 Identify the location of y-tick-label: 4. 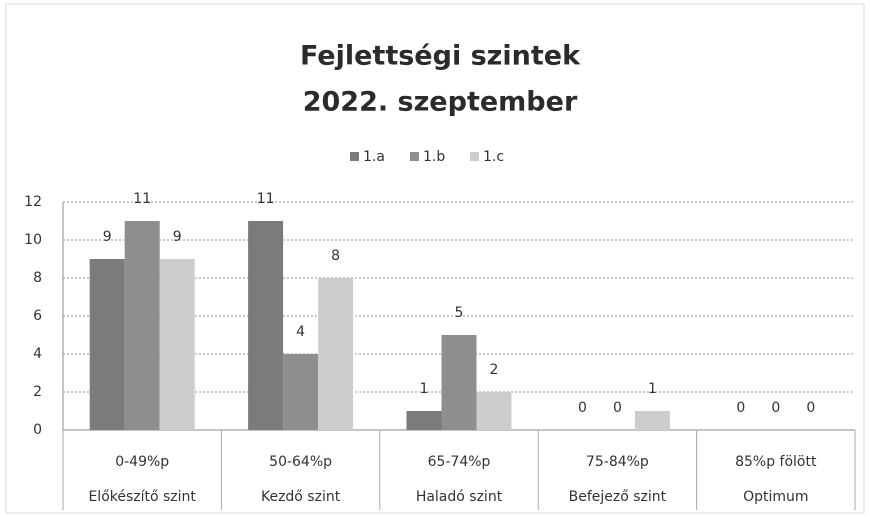
(37, 354).